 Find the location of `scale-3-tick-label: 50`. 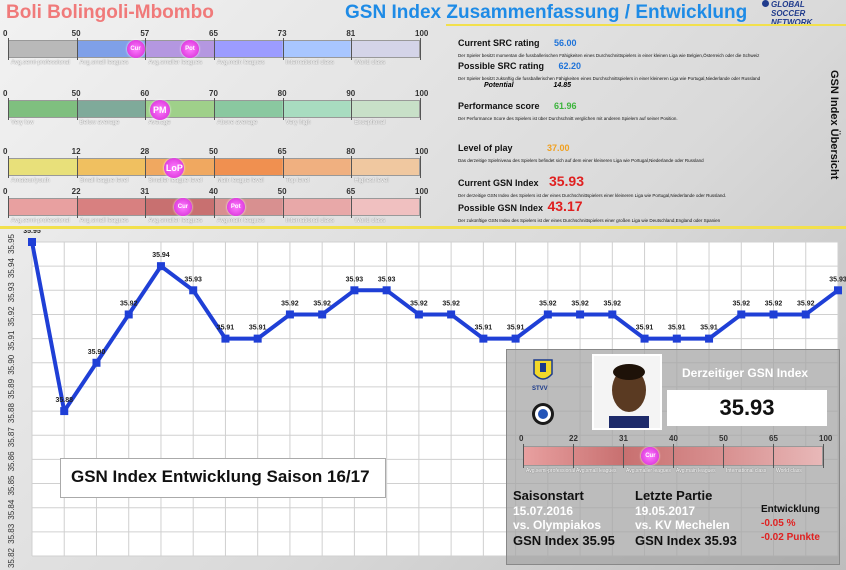

scale-3-tick-label: 50 is located at coordinates (282, 191).